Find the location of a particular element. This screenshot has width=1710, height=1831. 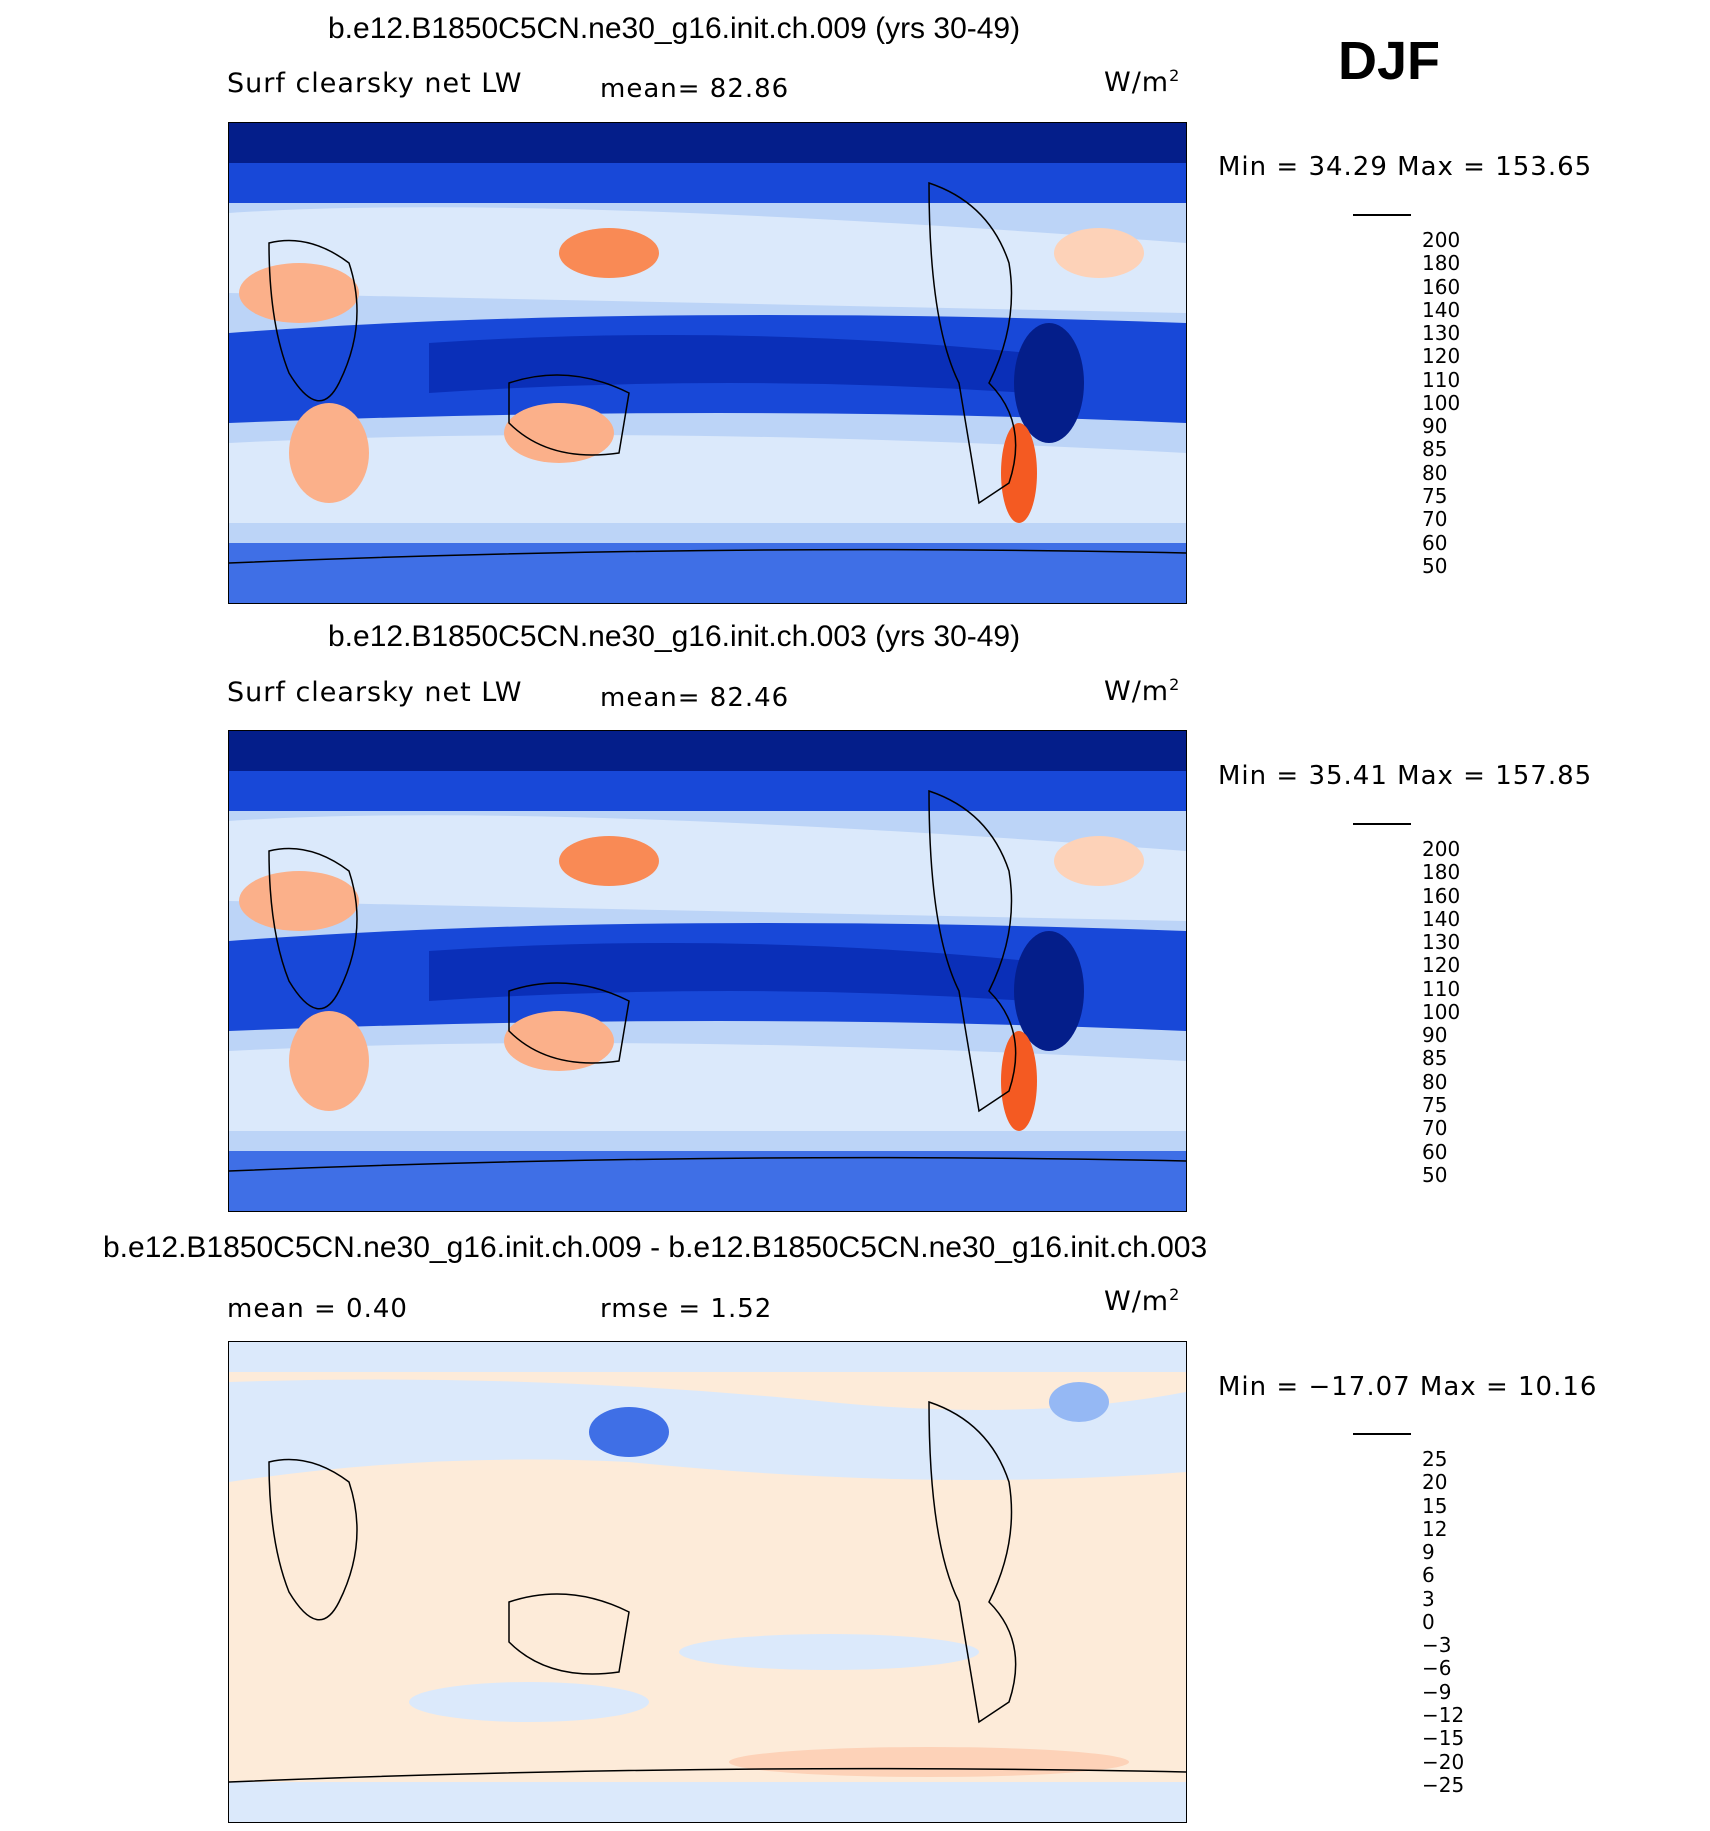

panel-3-rmse: rmse = 1.52 is located at coordinates (686, 1309).